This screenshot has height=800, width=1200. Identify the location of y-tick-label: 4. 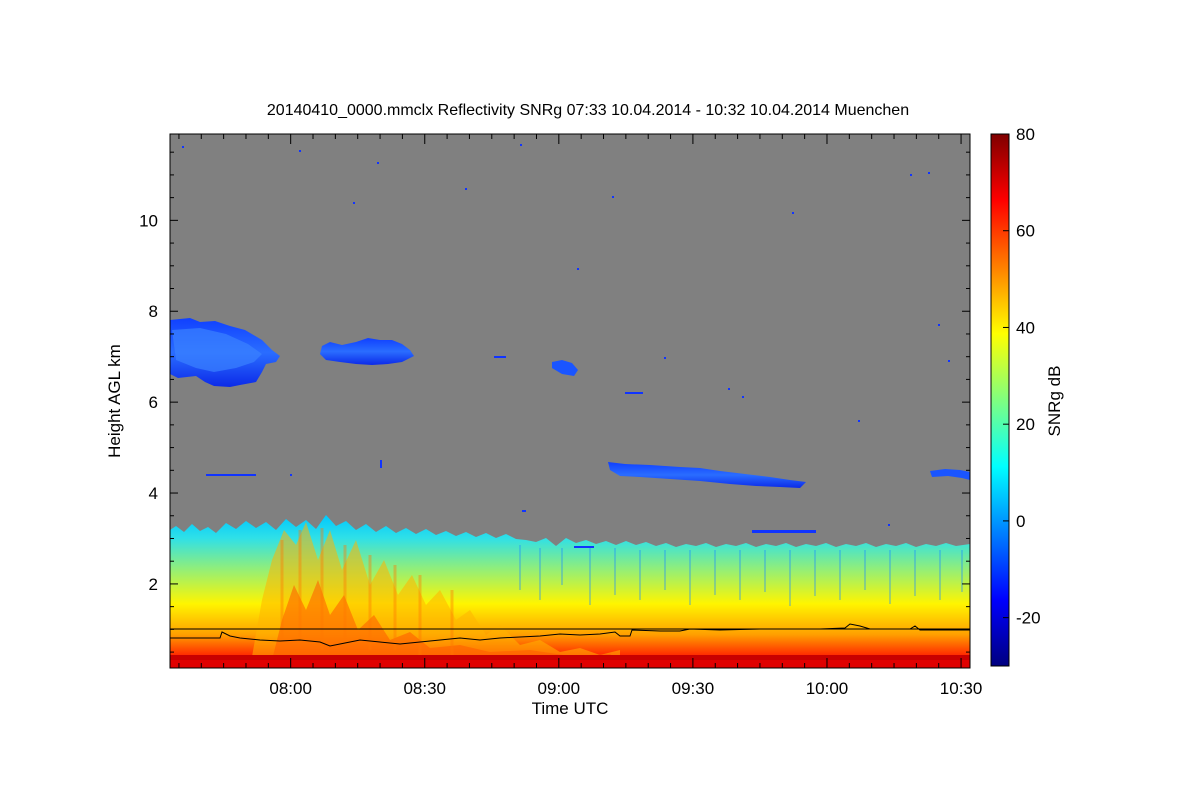
(153, 493).